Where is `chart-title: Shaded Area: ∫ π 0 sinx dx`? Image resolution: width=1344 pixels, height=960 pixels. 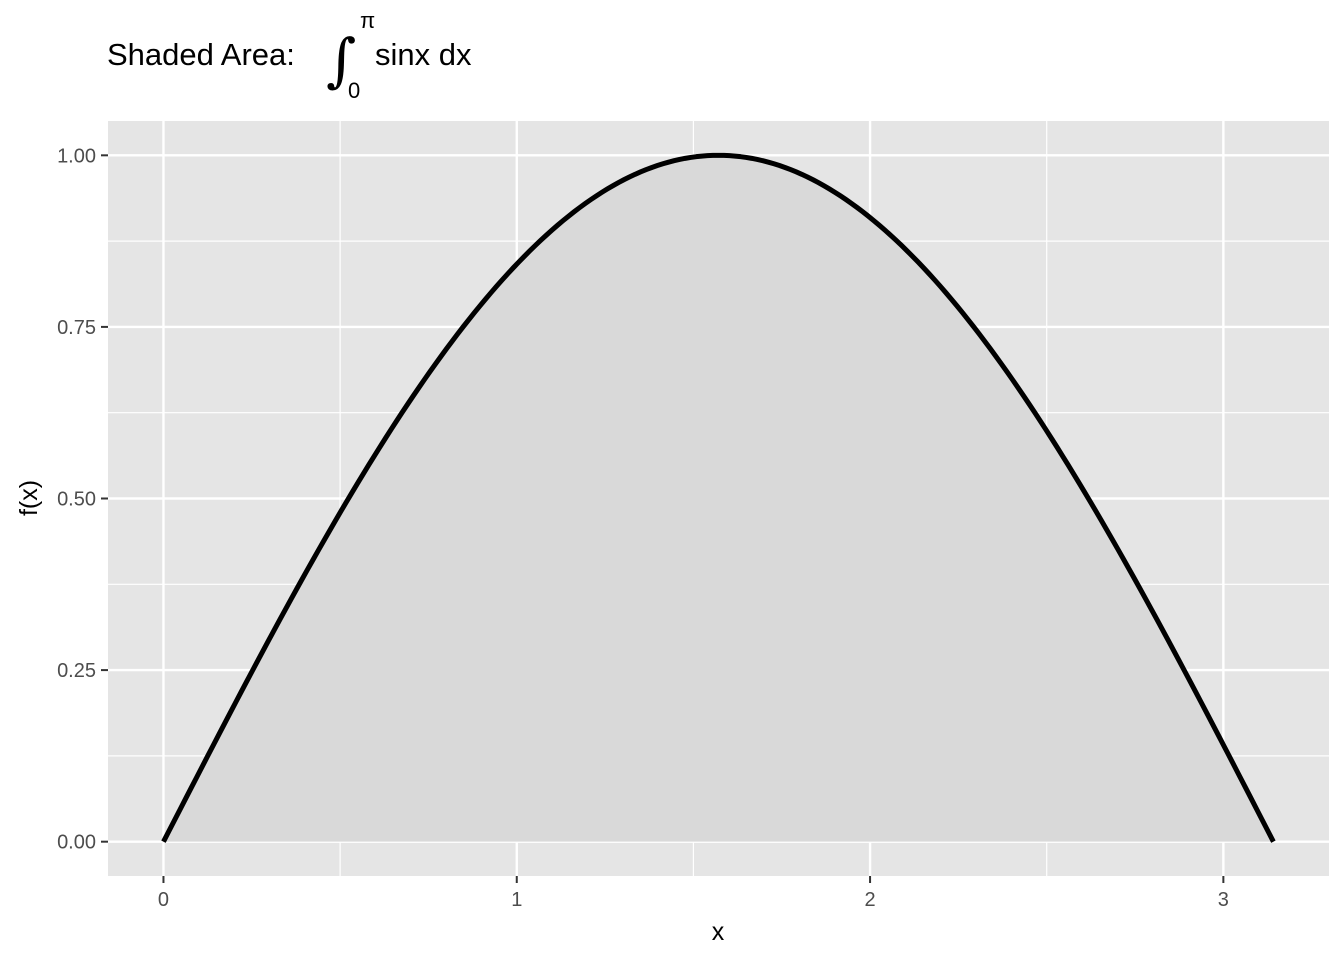
chart-title: Shaded Area: ∫ π 0 sinx dx is located at coordinates (289, 55).